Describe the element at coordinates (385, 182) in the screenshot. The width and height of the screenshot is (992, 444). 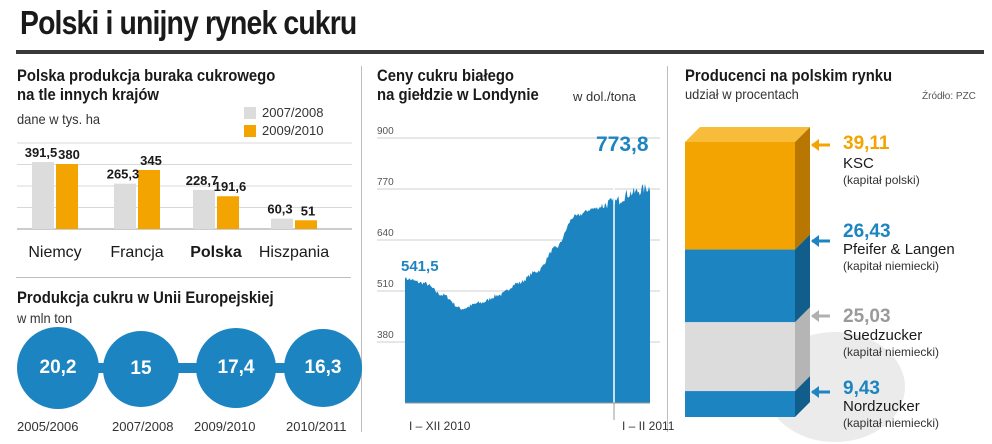
I see `price-tick-label: 770` at that location.